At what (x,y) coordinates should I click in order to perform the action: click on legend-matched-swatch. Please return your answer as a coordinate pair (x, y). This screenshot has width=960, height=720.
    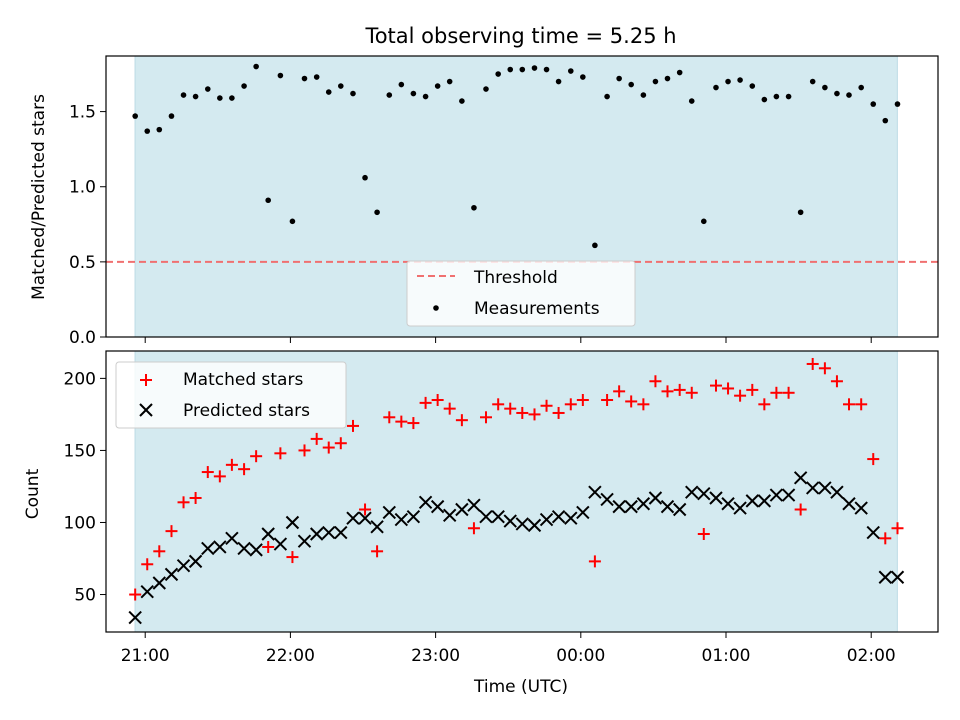
    Looking at the image, I should click on (146, 380).